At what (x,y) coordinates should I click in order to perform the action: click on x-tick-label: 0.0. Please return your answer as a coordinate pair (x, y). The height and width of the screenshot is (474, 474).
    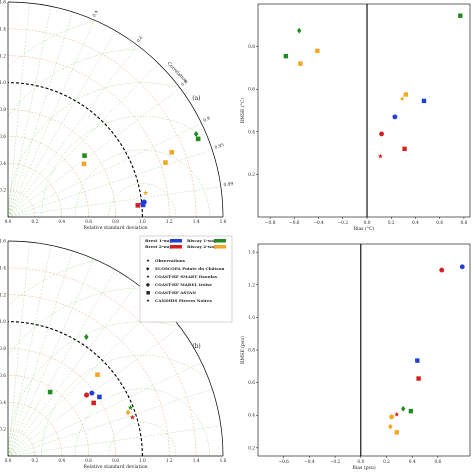
    Looking at the image, I should click on (8, 461).